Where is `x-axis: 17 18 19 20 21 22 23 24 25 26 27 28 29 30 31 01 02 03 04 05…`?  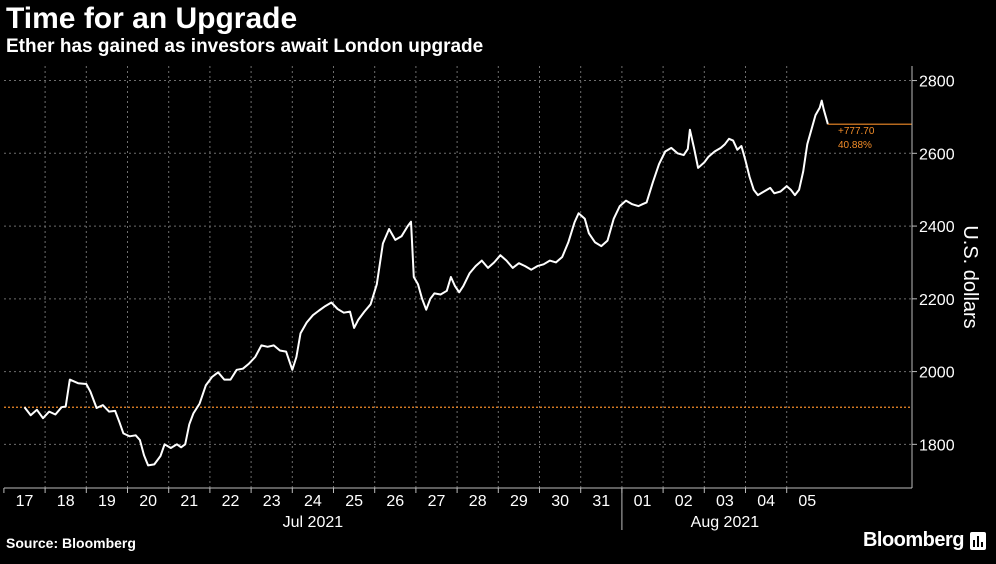
x-axis: 17 18 19 20 21 22 23 24 25 26 27 28 29 30 31 01 02 03 04 05… is located at coordinates (457, 509).